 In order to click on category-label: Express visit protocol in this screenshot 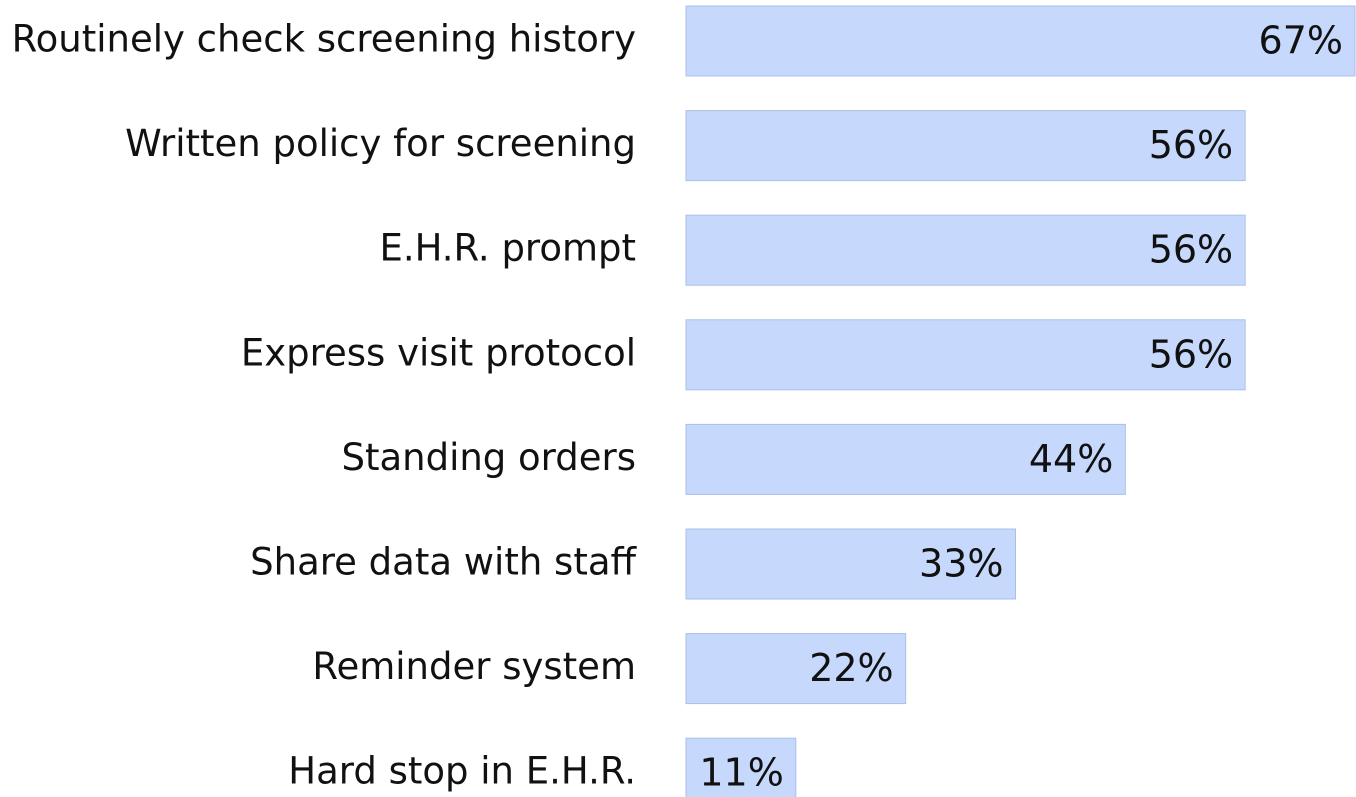, I will do `click(438, 352)`.